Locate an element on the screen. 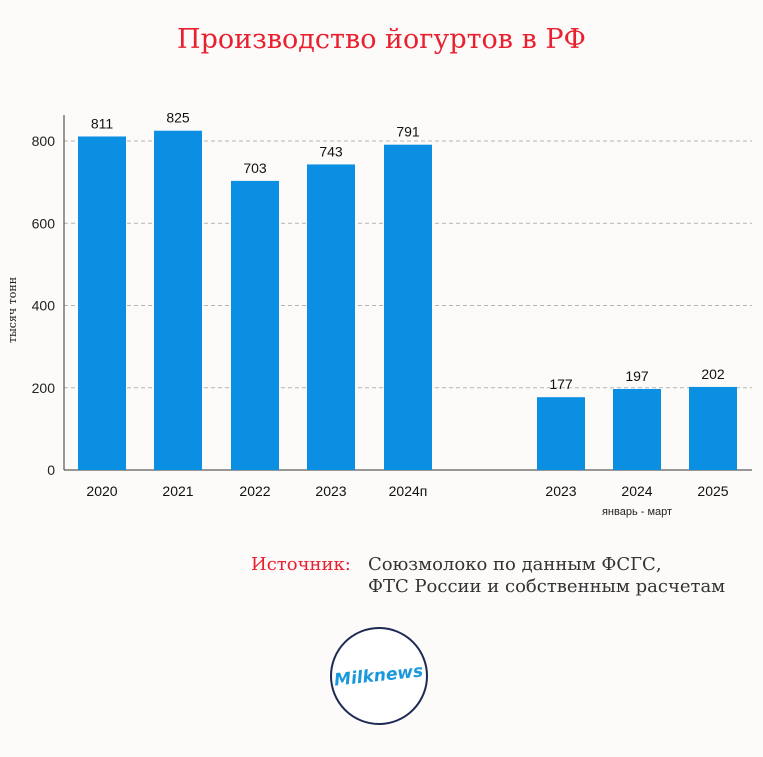 The image size is (763, 757). logo-text: Milknews is located at coordinates (379, 676).